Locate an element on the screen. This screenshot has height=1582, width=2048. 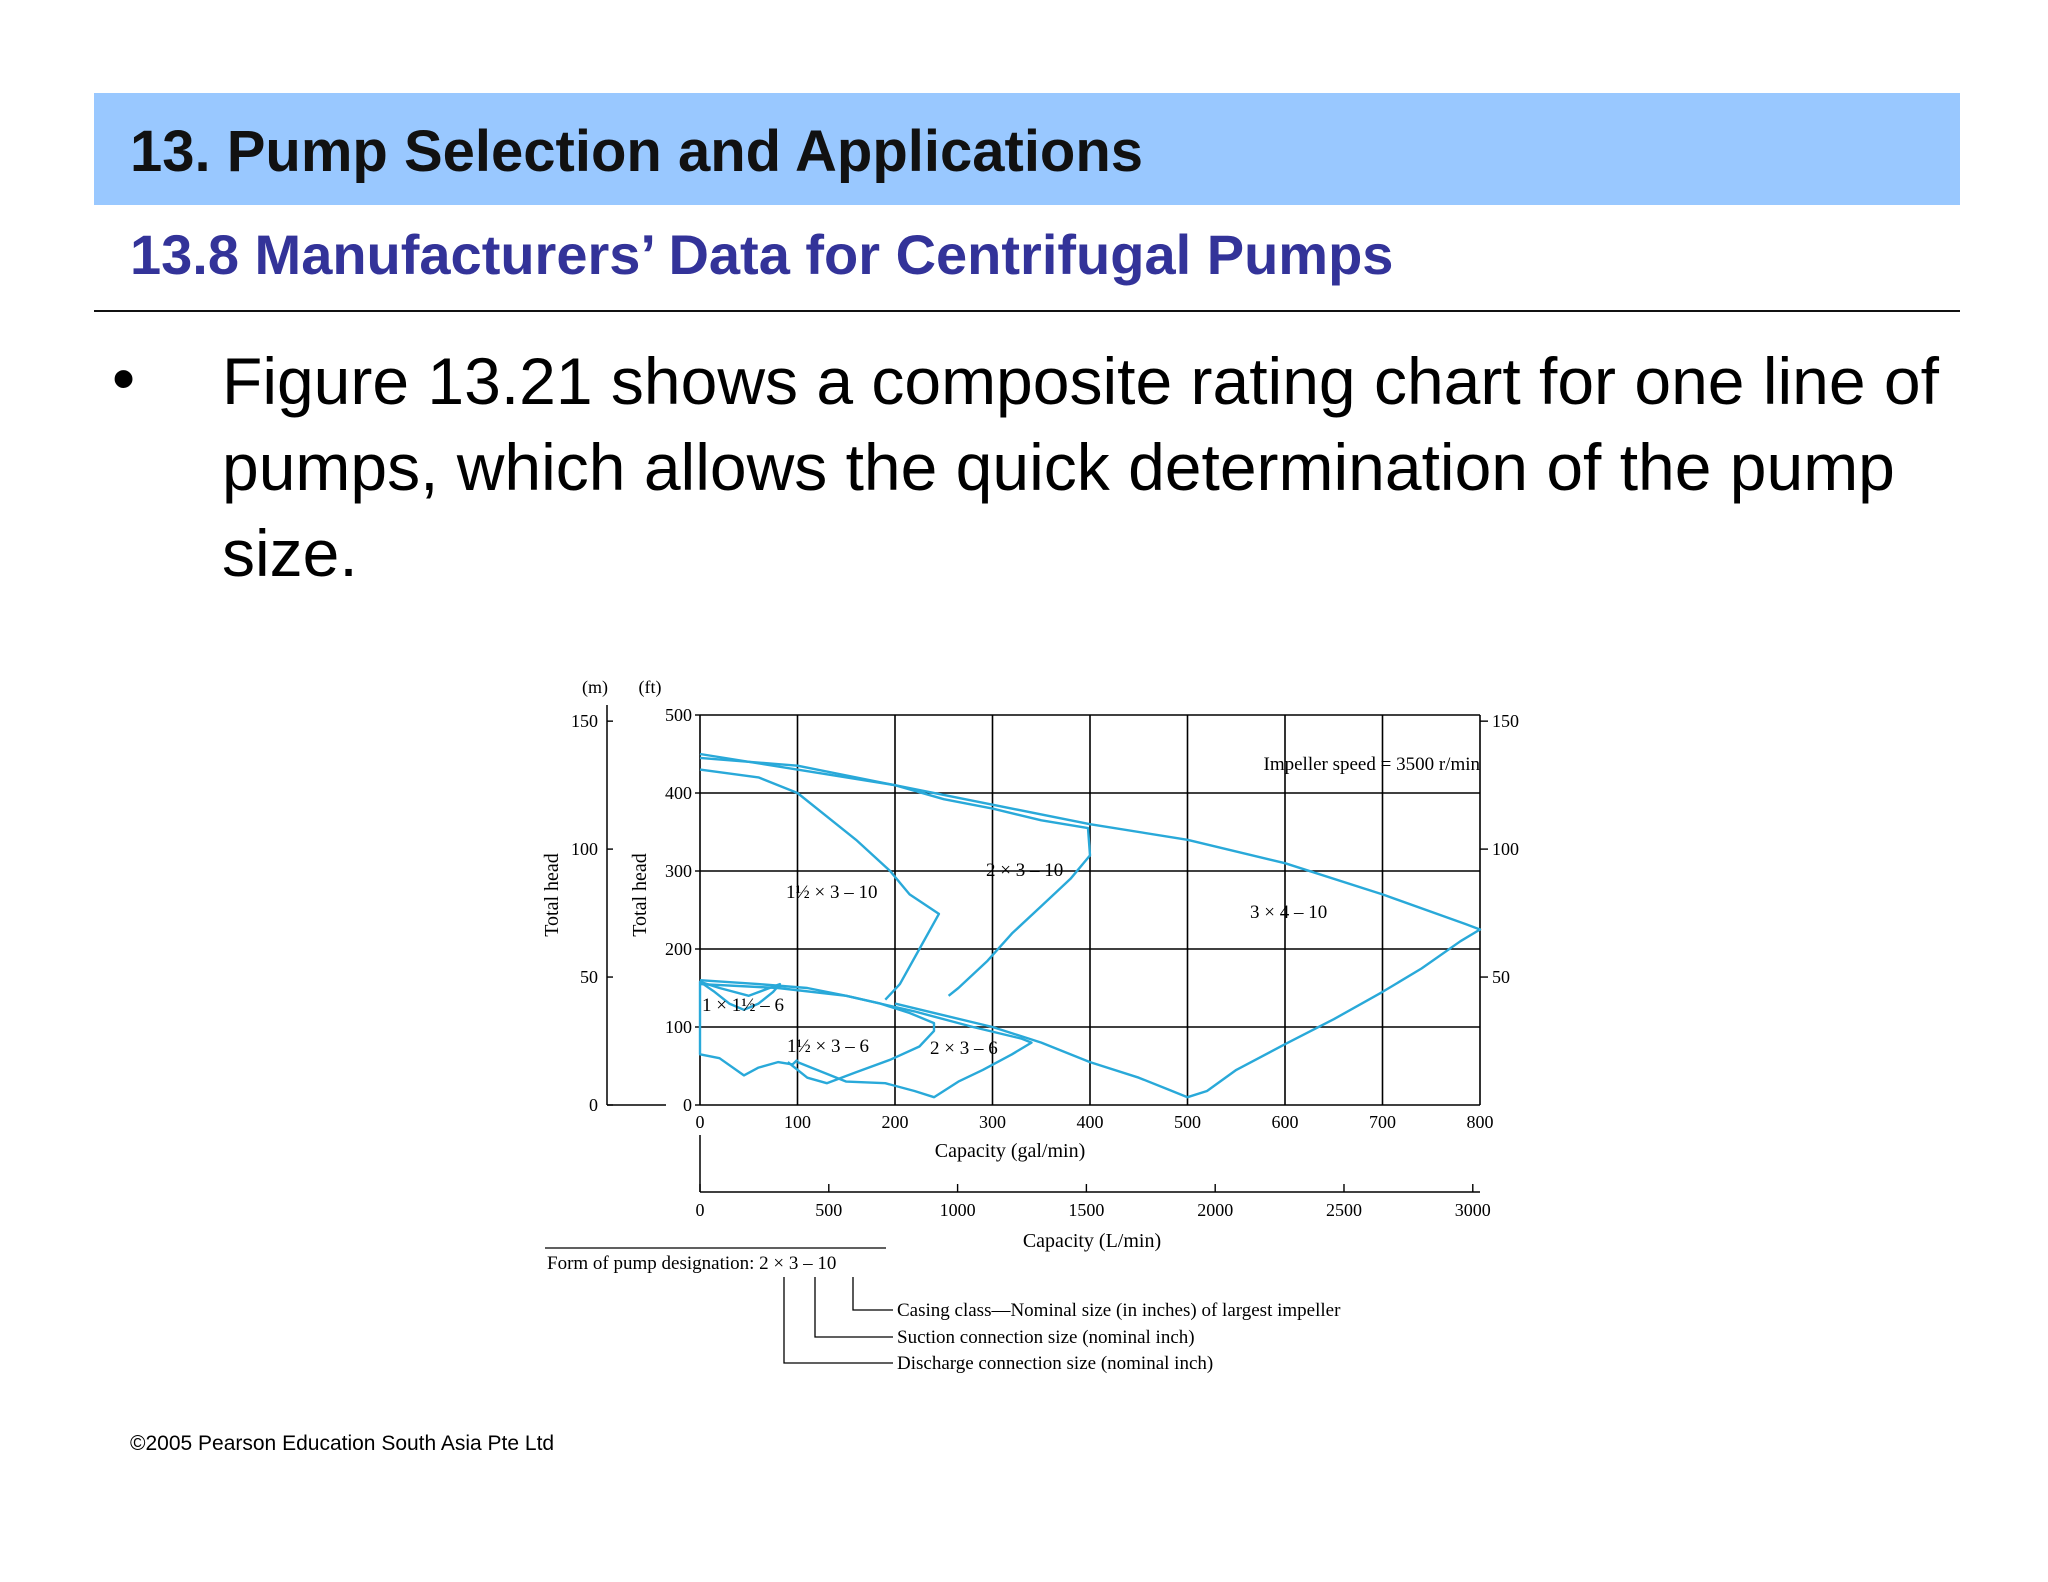
x-tick-label: 400 is located at coordinates (1090, 1122).